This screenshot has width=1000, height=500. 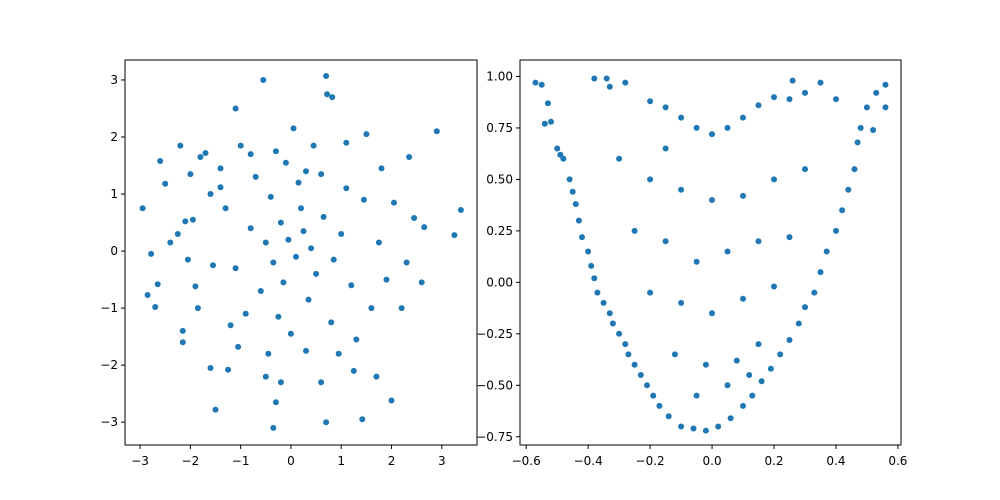 I want to click on y-tick-label: −2, so click(x=109, y=365).